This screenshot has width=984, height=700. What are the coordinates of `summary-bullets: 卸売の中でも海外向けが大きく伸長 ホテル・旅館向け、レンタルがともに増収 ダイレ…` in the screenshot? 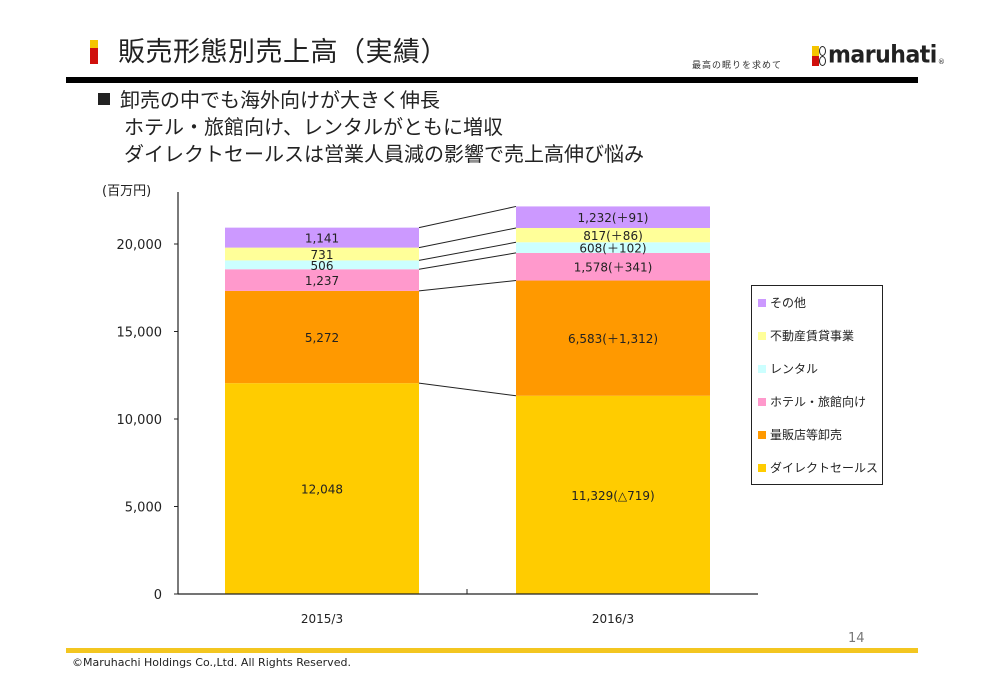 It's located at (371, 127).